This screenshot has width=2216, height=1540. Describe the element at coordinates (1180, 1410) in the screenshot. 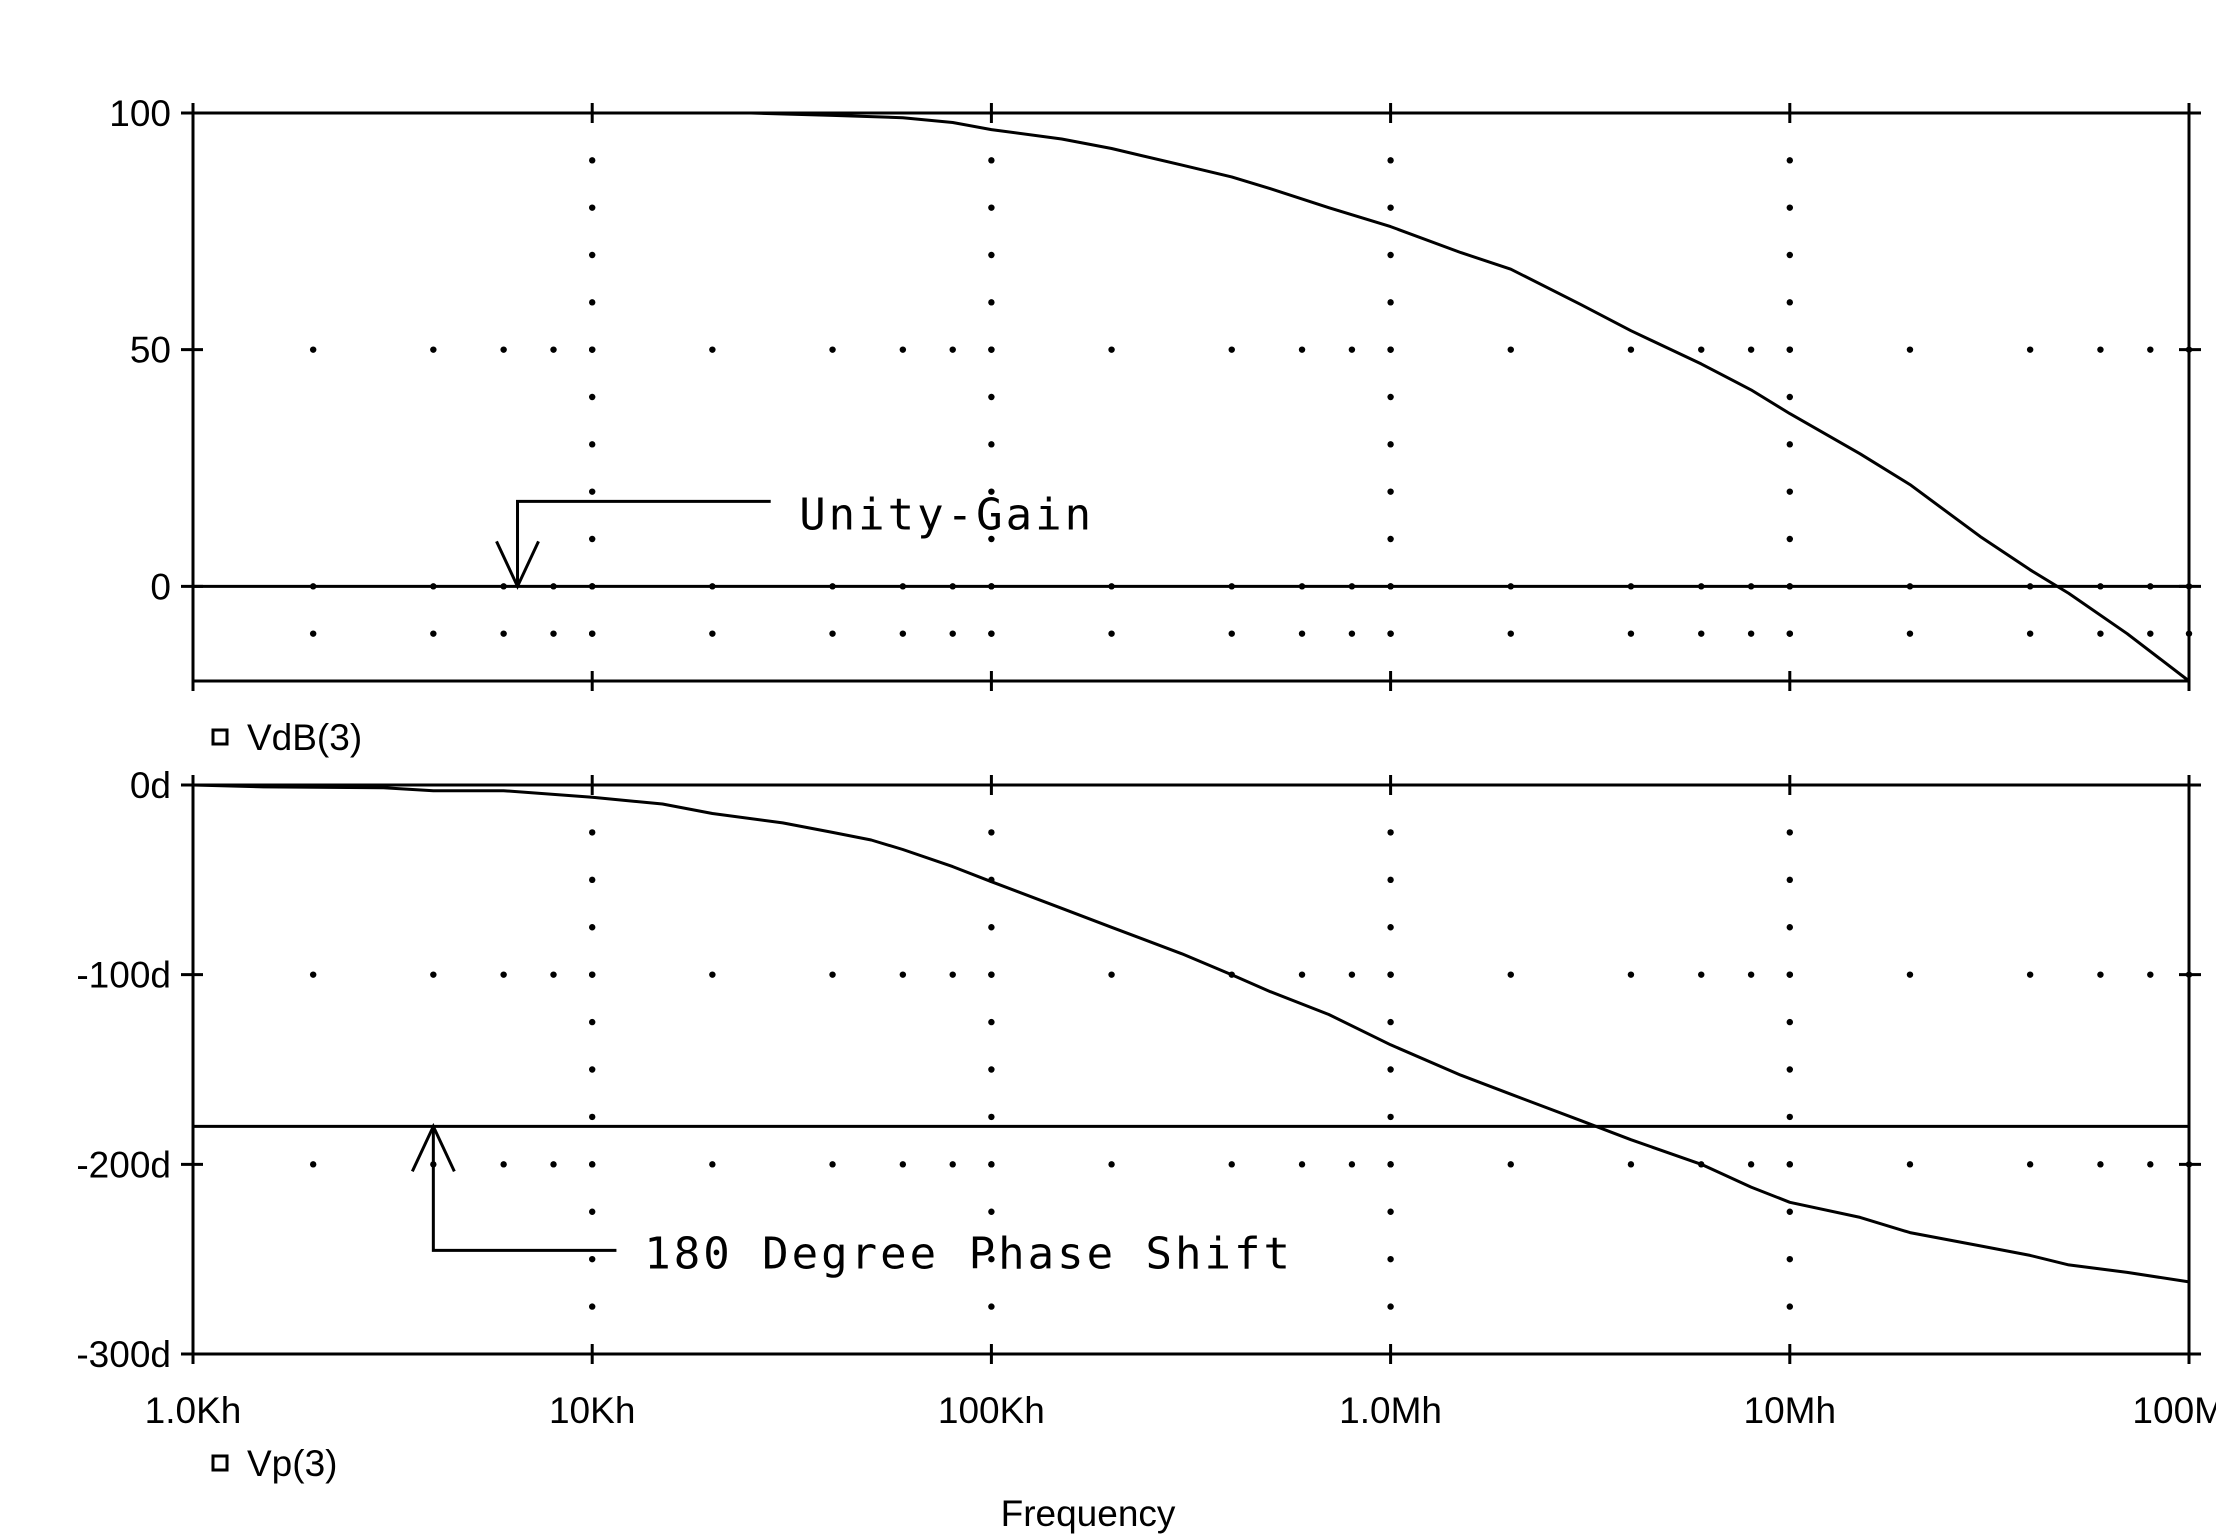

I see `x-axis-tick-labels: 1.0Kh 10Kh 100Kh 1.0Mh 10Mh 100Mh` at that location.